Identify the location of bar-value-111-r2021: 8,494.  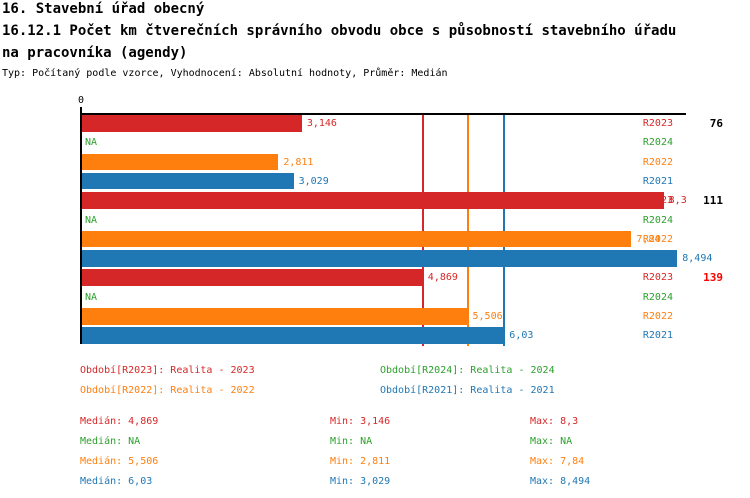
(697, 259).